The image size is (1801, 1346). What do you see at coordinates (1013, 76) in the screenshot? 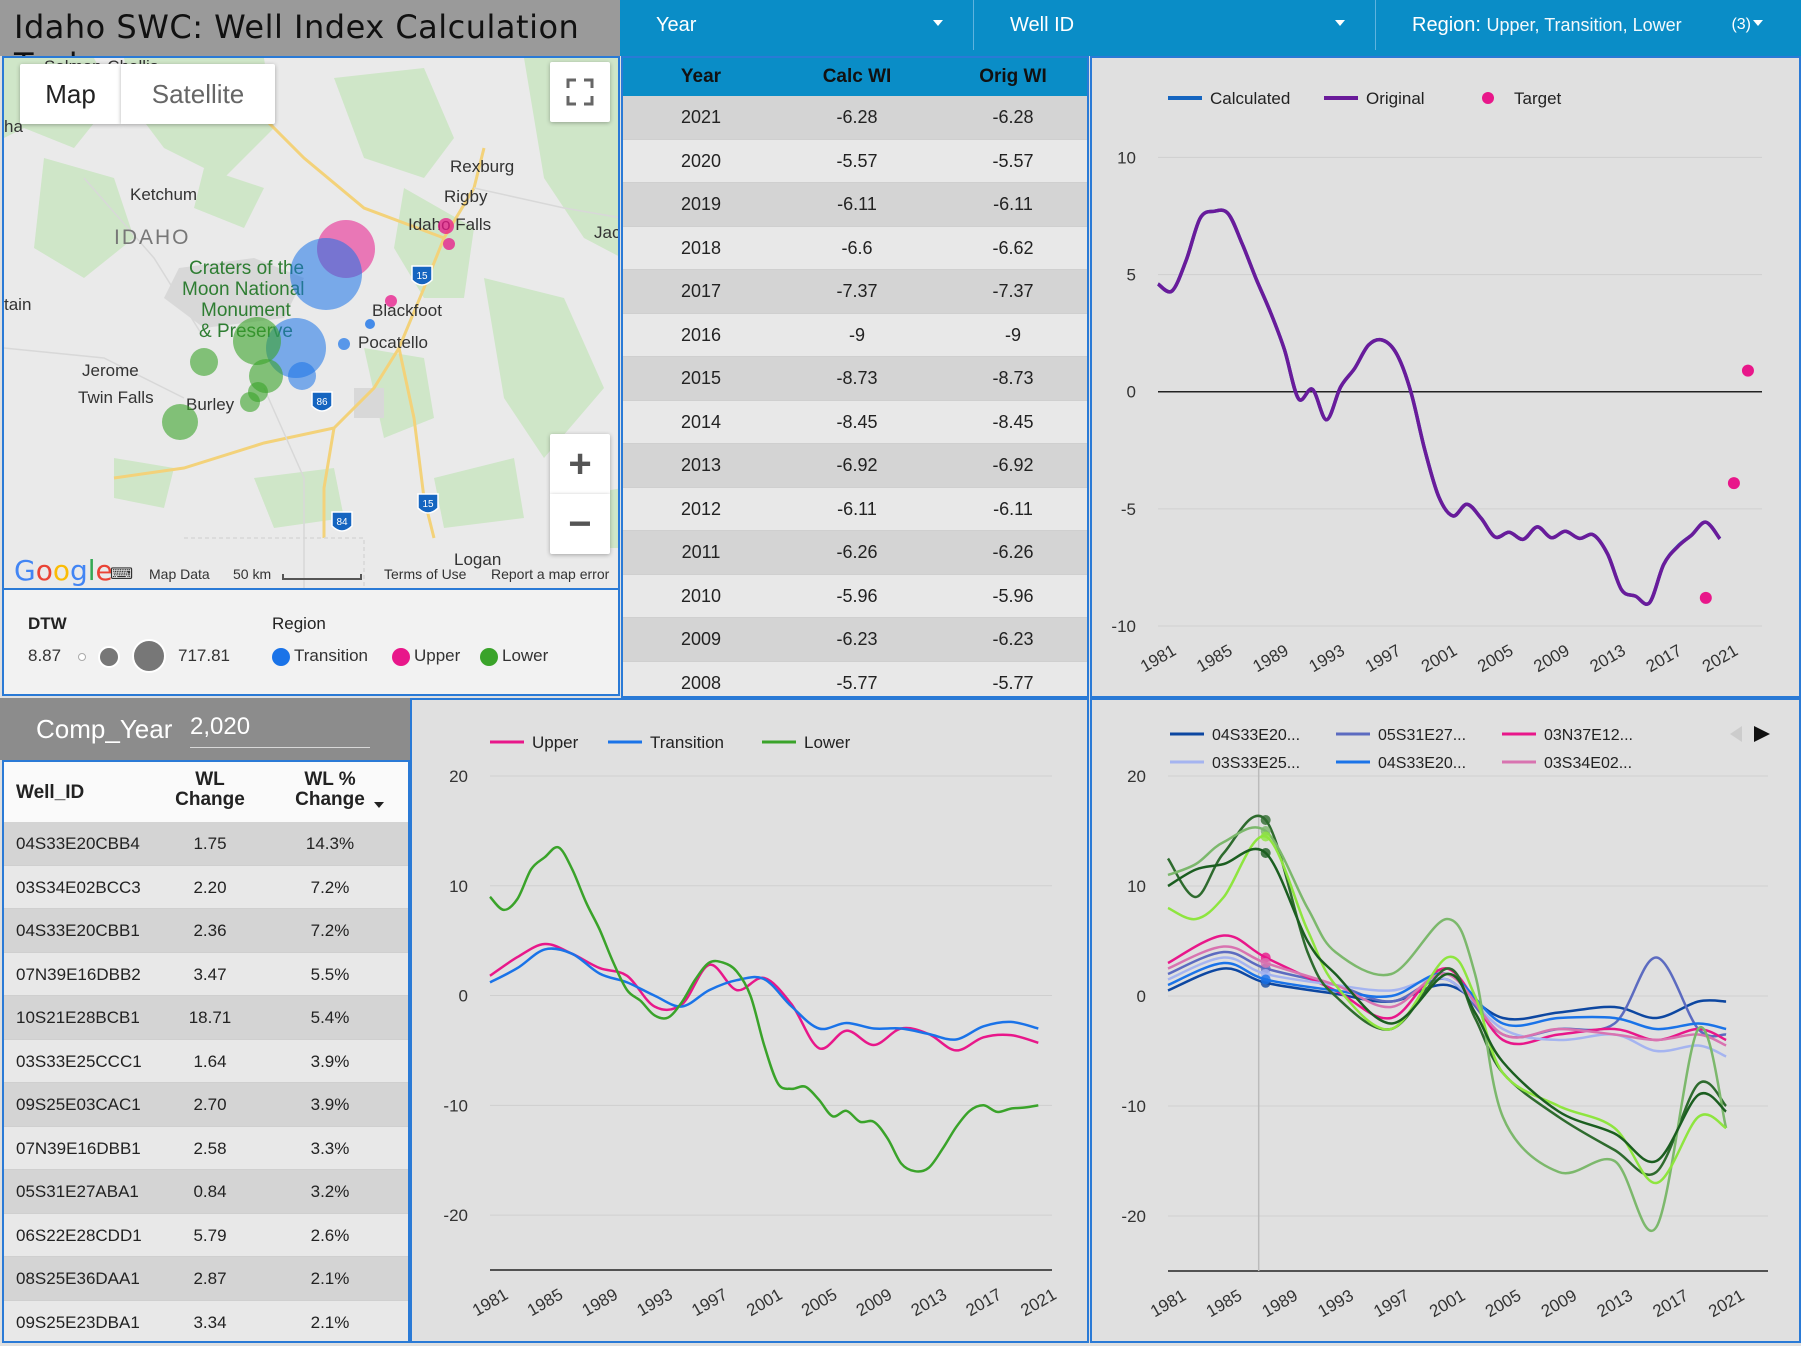
I see `header-orig-wi: Orig WI` at bounding box center [1013, 76].